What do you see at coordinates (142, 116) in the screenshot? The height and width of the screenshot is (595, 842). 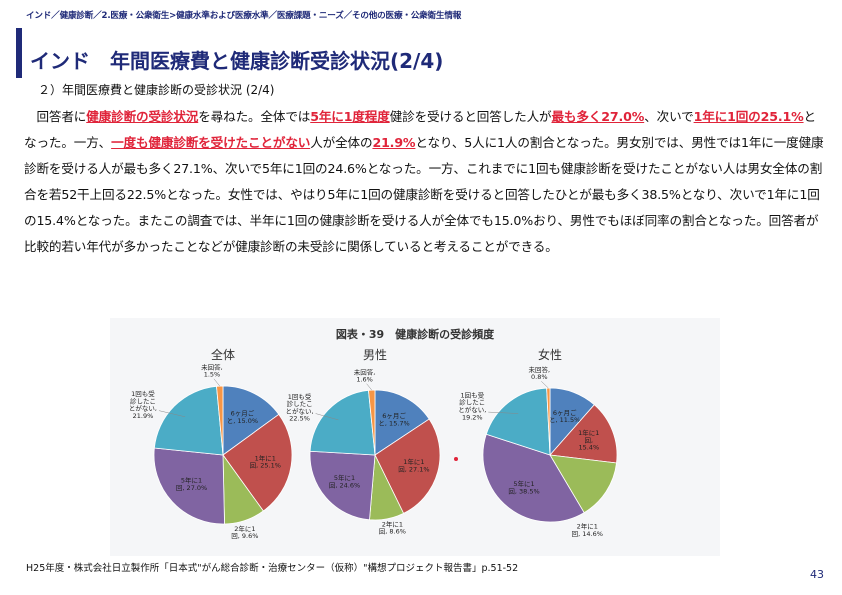 I see `highlight-text: 健康診断の受診状況` at bounding box center [142, 116].